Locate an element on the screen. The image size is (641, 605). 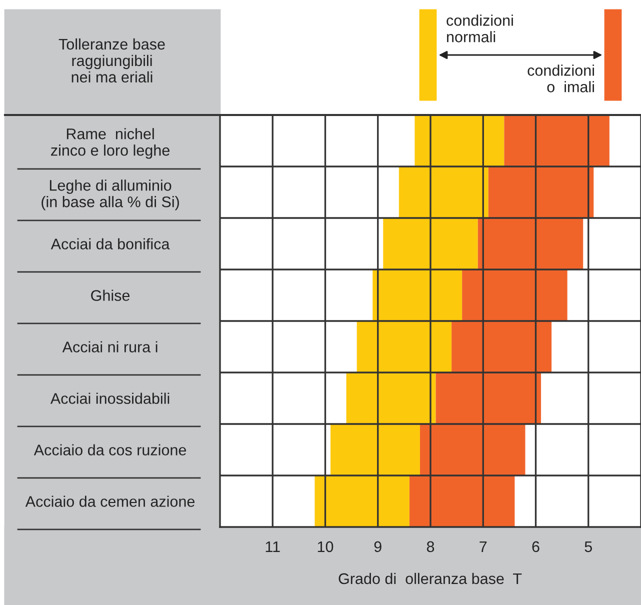
x-tick-label: 10 is located at coordinates (326, 546).